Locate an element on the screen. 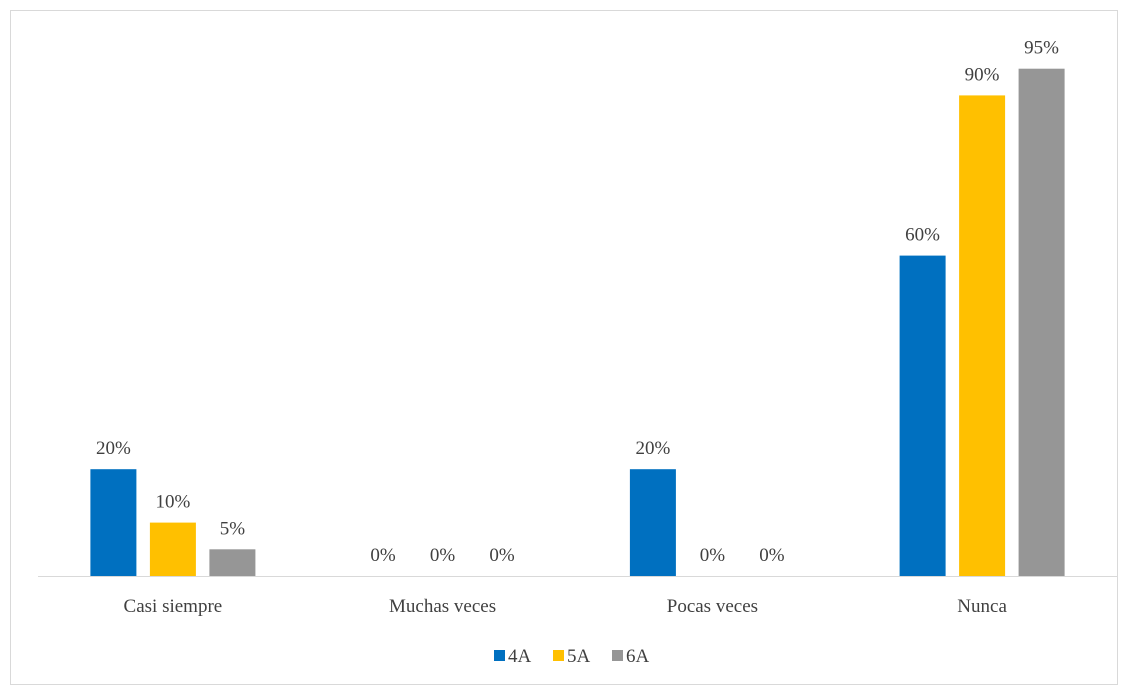 This screenshot has width=1129, height=686. legend-label-4A: 4A is located at coordinates (520, 656).